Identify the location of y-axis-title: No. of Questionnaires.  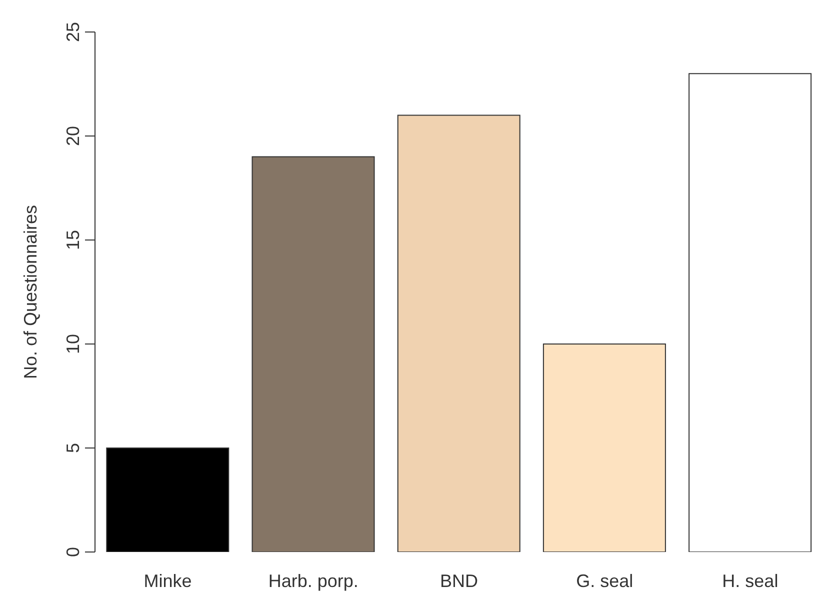
(30, 292).